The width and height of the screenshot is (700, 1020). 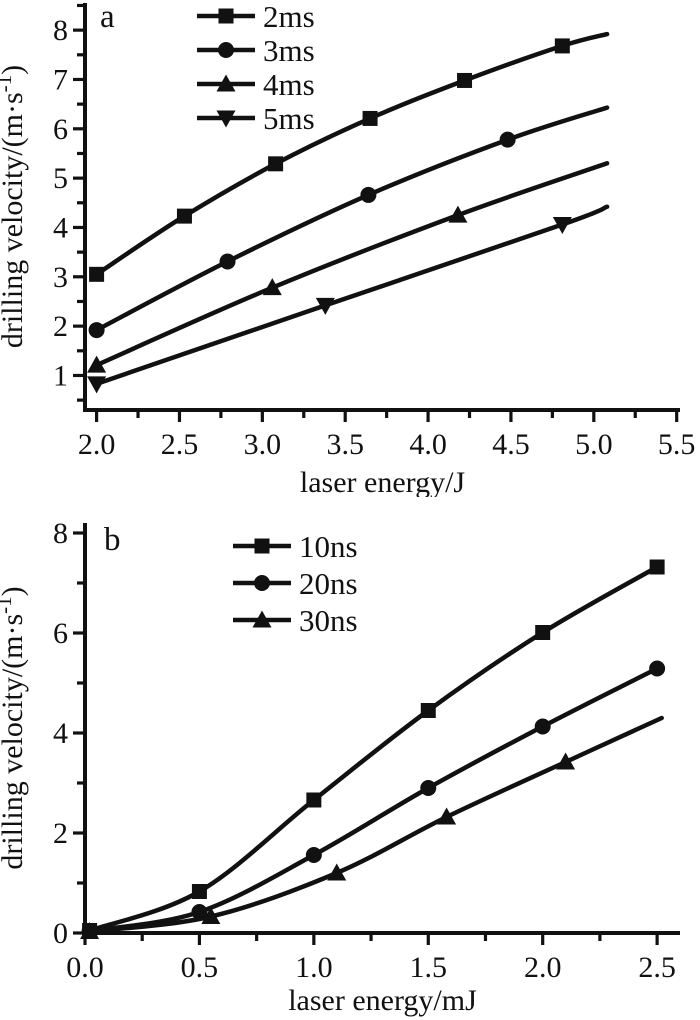 I want to click on legend-entry-10ns: 10ns, so click(x=295, y=546).